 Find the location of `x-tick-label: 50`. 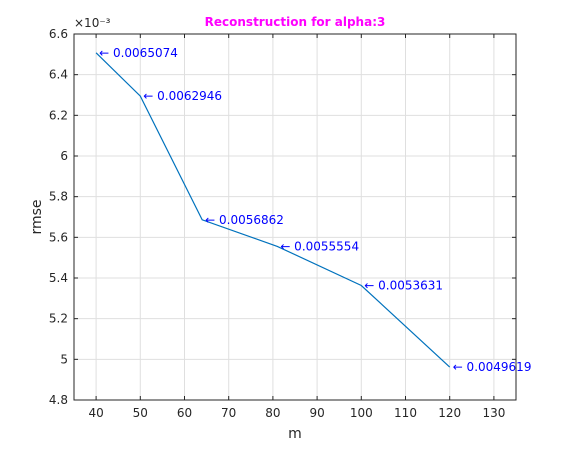

x-tick-label: 50 is located at coordinates (140, 413).